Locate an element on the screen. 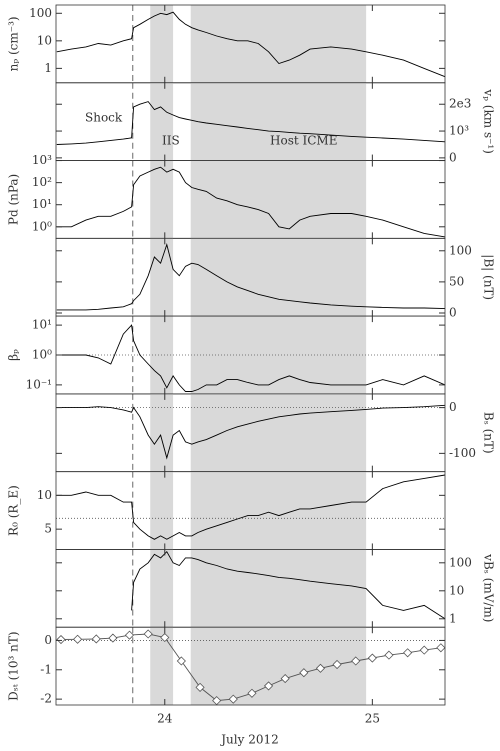 Image resolution: width=500 pixels, height=751 pixels. y-axis-label: Bₛ (nT) is located at coordinates (489, 433).